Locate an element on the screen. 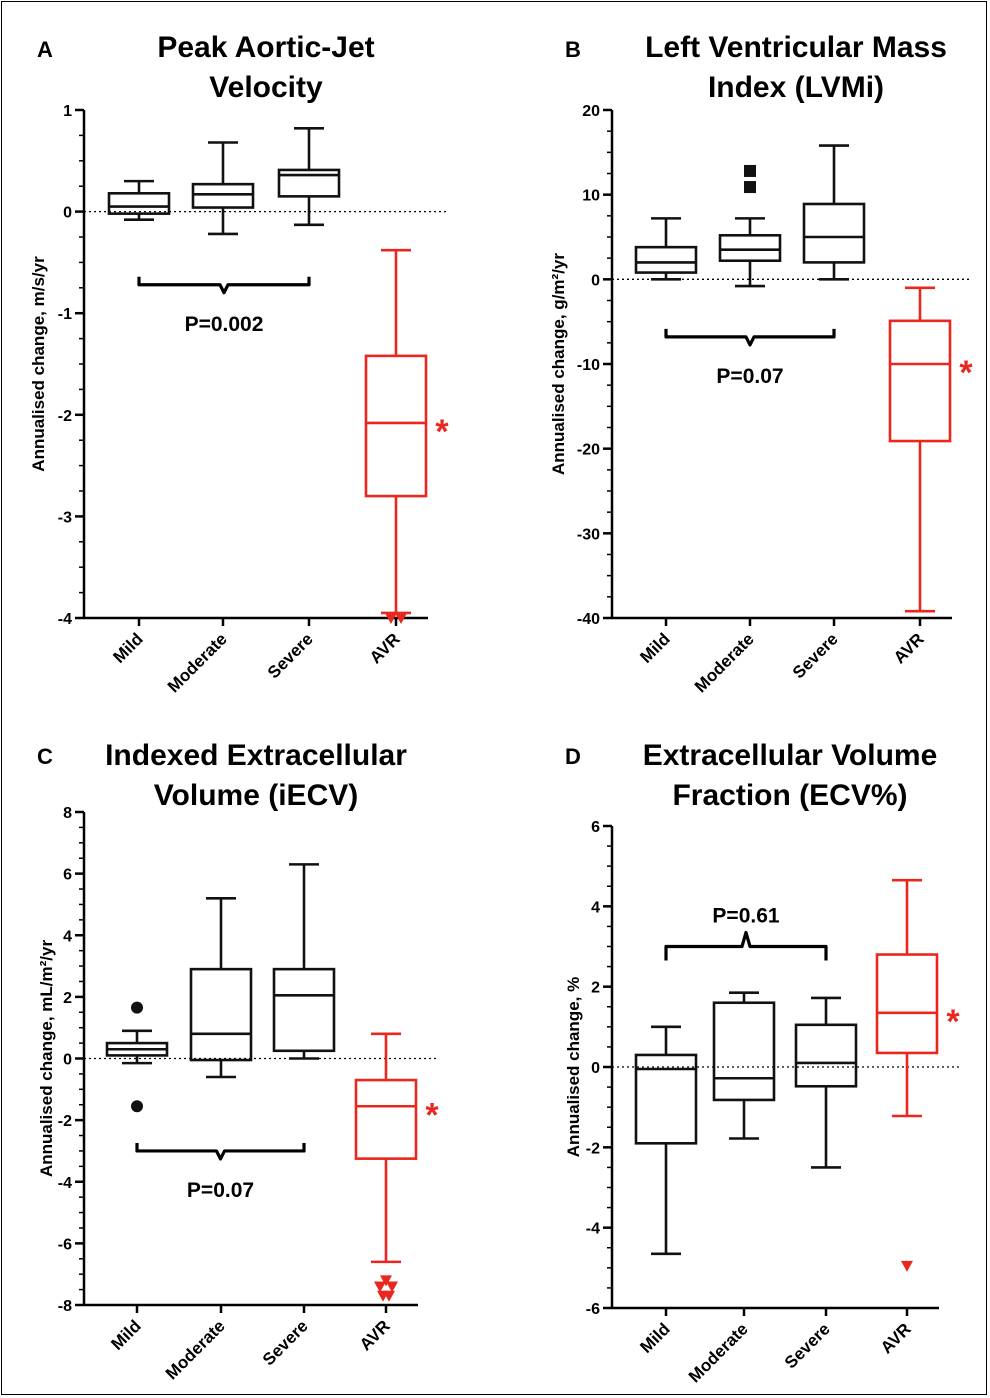 This screenshot has width=990, height=1398. y-axis-label: Annualised change, g/m²/yr is located at coordinates (558, 364).